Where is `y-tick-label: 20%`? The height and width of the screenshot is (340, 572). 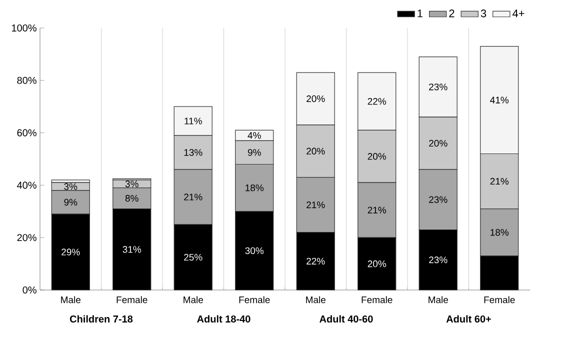 y-tick-label: 20% is located at coordinates (26, 238).